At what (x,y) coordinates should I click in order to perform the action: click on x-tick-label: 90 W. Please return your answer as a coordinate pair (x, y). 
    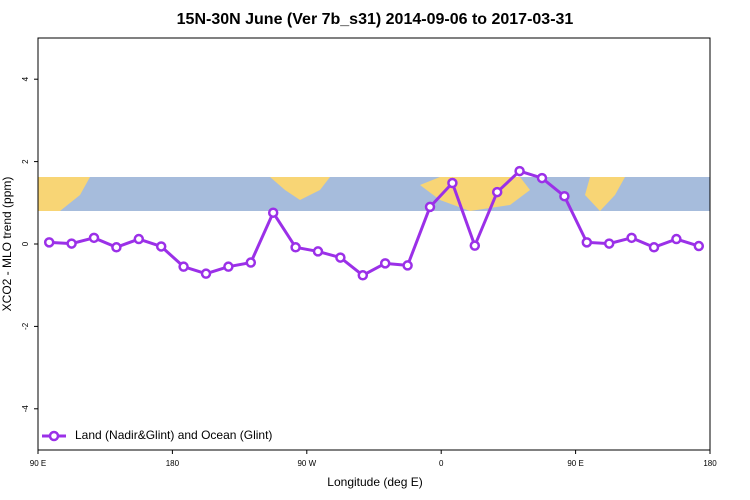
    Looking at the image, I should click on (306, 463).